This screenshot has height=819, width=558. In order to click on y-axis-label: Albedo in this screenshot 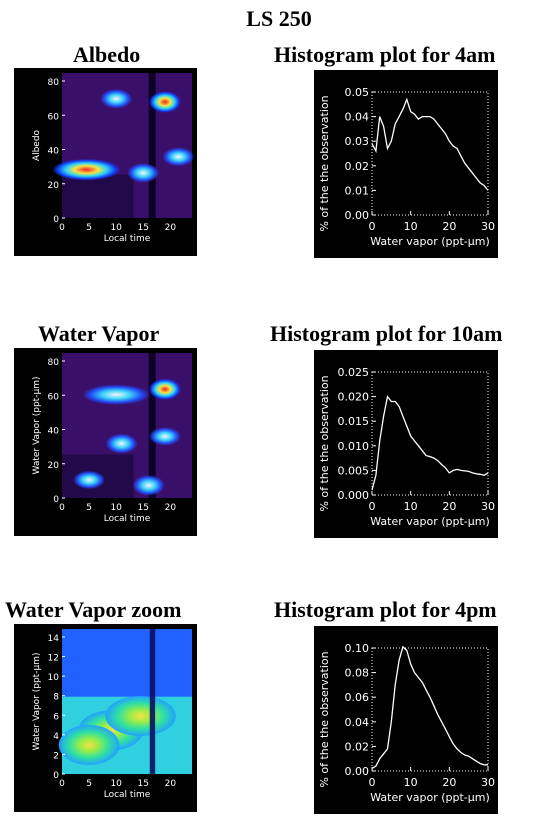, I will do `click(37, 145)`.